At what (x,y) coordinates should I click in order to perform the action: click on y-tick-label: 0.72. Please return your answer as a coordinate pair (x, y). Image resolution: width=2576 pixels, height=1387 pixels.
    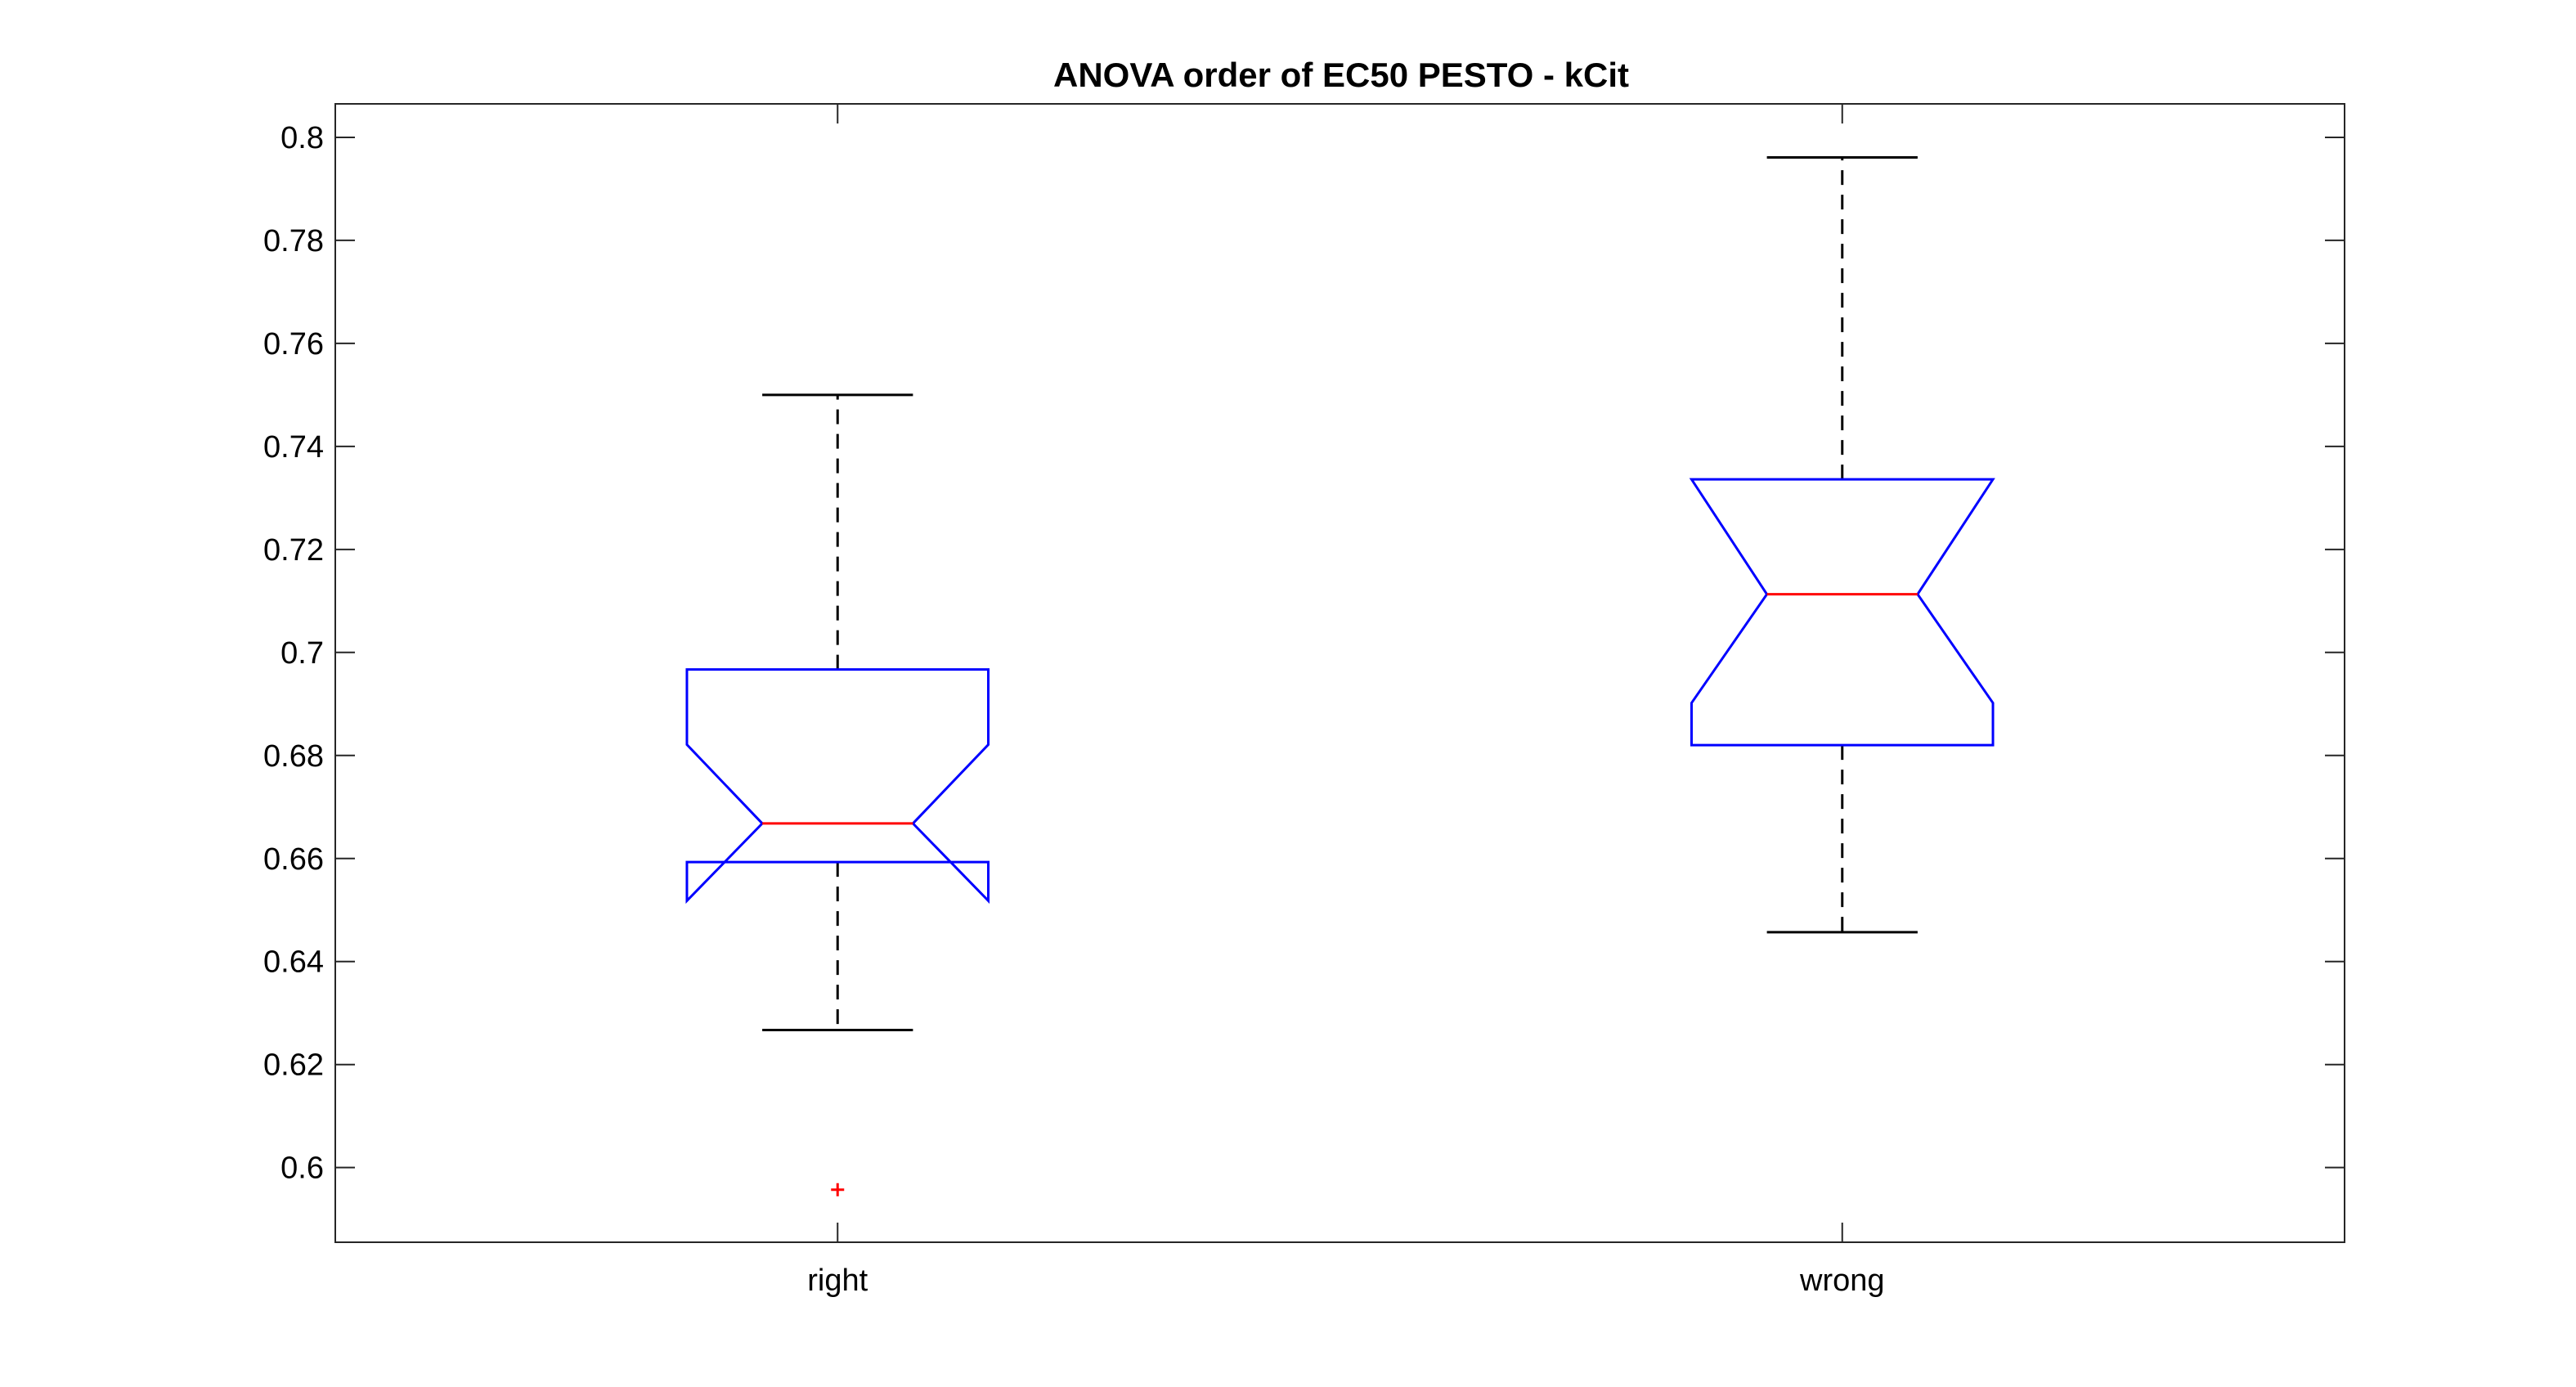
    Looking at the image, I should click on (293, 550).